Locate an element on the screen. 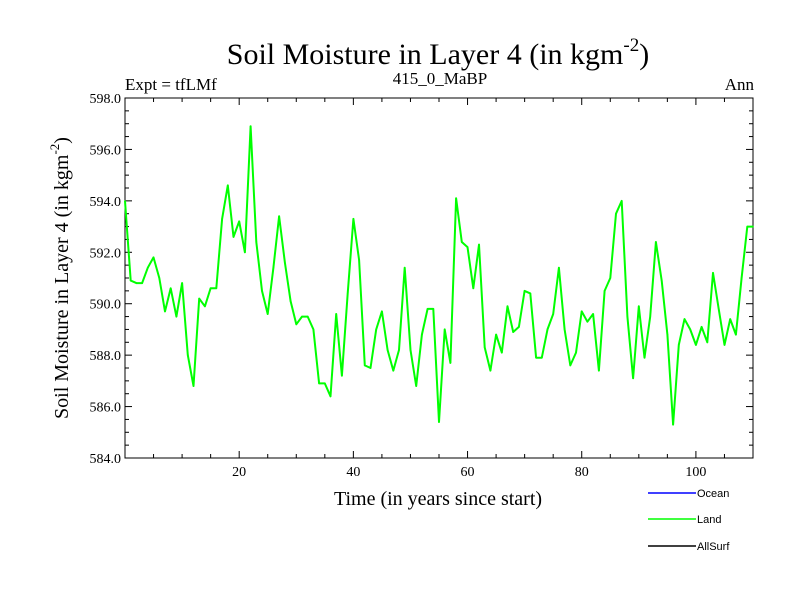  y-tick-label: 584.0 is located at coordinates (106, 459).